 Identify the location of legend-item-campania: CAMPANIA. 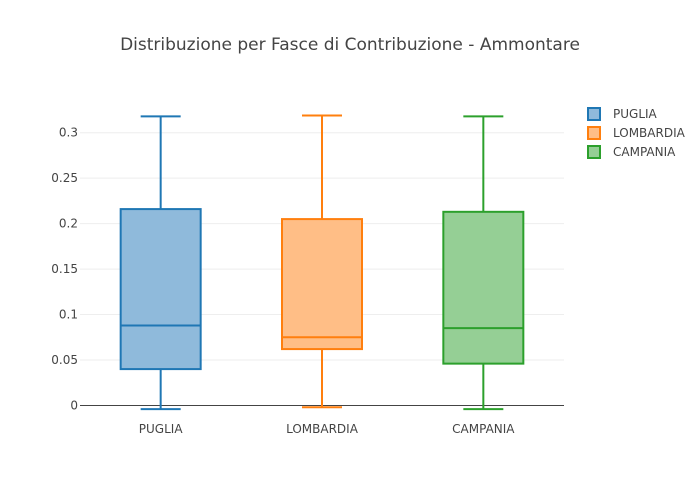
(631, 152).